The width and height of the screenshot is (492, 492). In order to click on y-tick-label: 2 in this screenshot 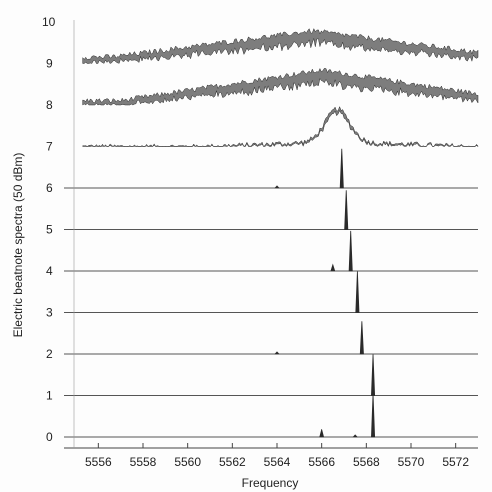, I will do `click(49, 354)`.